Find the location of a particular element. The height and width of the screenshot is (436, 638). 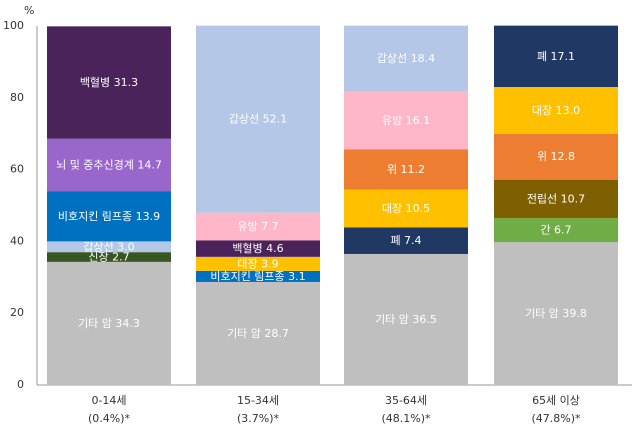

bar-segment-label: 위 12.8 is located at coordinates (556, 156).